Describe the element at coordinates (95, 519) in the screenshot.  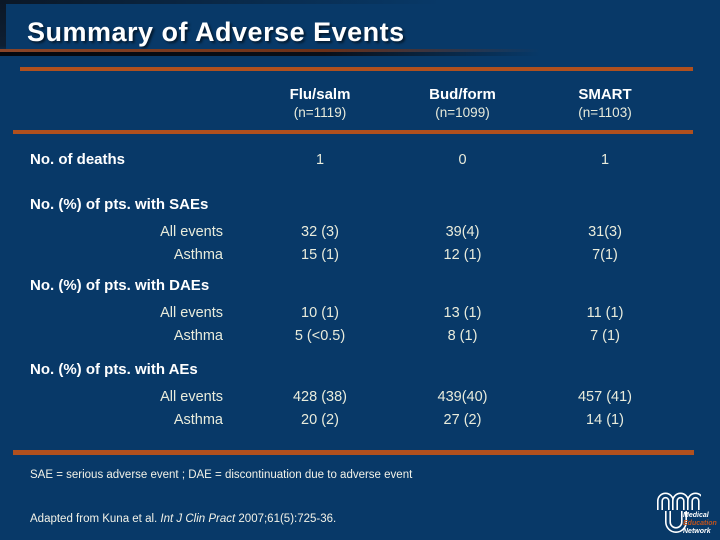
I see `source-prefix: Adapted from Kuna et al.` at that location.